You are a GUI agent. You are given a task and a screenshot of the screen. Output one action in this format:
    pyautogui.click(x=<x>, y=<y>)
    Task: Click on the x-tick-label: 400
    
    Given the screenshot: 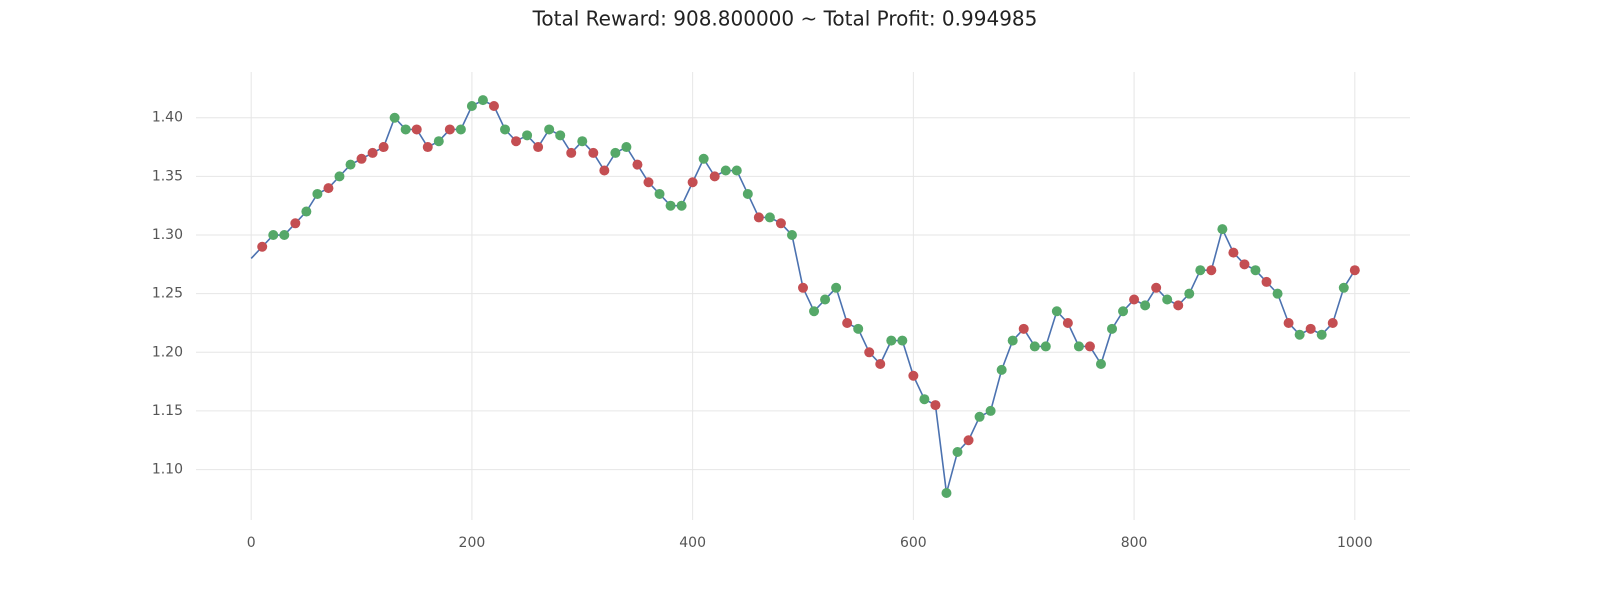 What is the action you would take?
    pyautogui.click(x=692, y=543)
    